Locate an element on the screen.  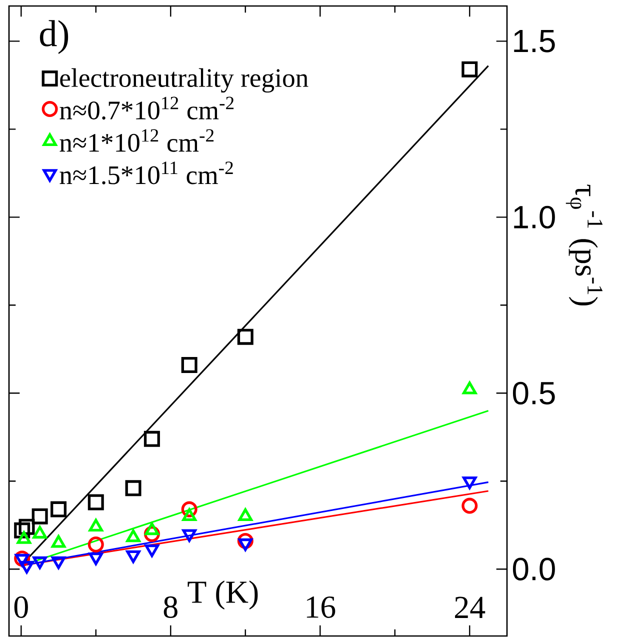
legend-label: n≈1*10$^{12}$ cm$^{-2}$ is located at coordinates (137, 140).